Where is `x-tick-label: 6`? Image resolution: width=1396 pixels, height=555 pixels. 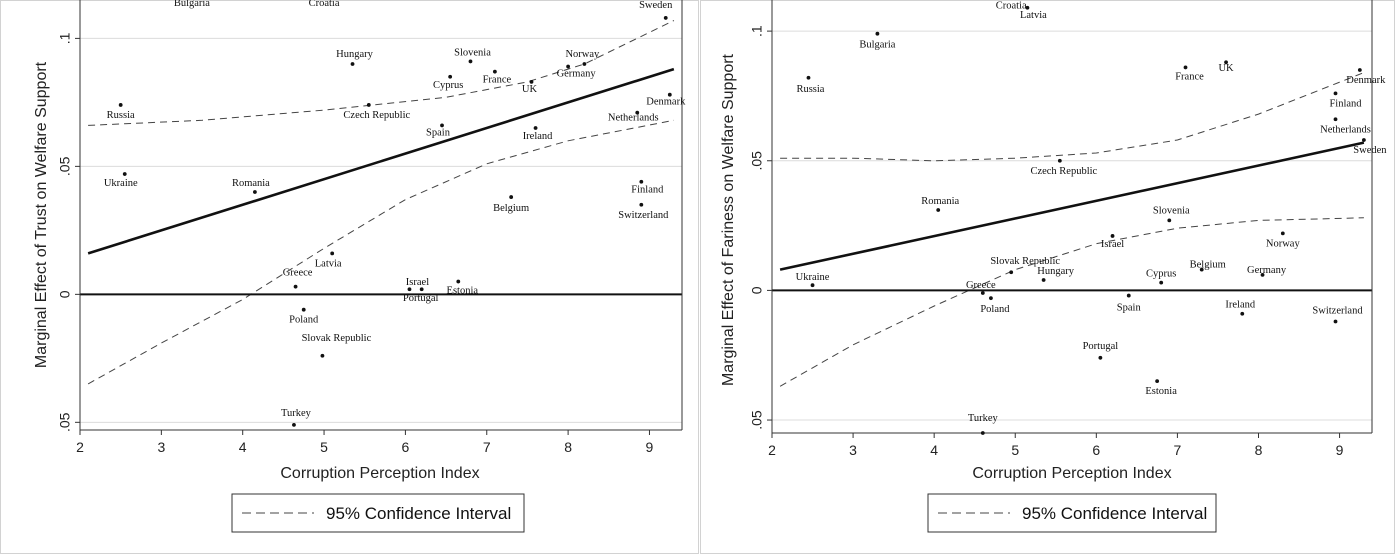 x-tick-label: 6 is located at coordinates (406, 447).